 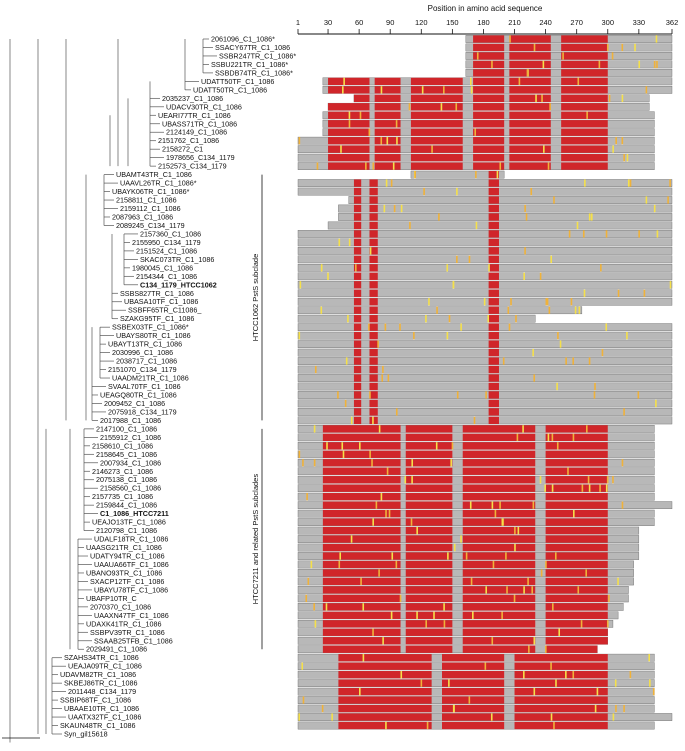 What do you see at coordinates (170, 233) in the screenshot?
I see `taxon-label: 2157360_C1_1086` at bounding box center [170, 233].